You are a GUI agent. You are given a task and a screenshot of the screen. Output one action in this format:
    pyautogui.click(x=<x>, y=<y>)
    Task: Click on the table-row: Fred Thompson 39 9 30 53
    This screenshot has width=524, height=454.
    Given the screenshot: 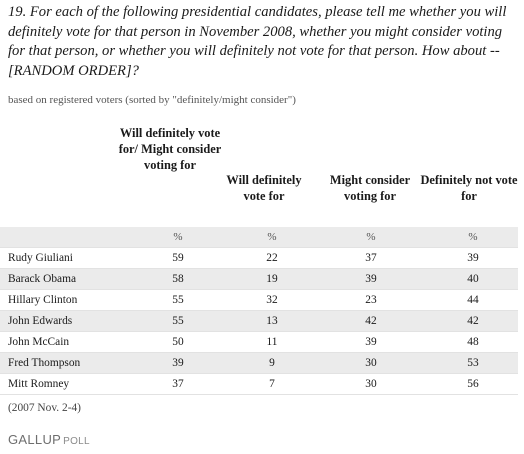 What is the action you would take?
    pyautogui.click(x=259, y=363)
    